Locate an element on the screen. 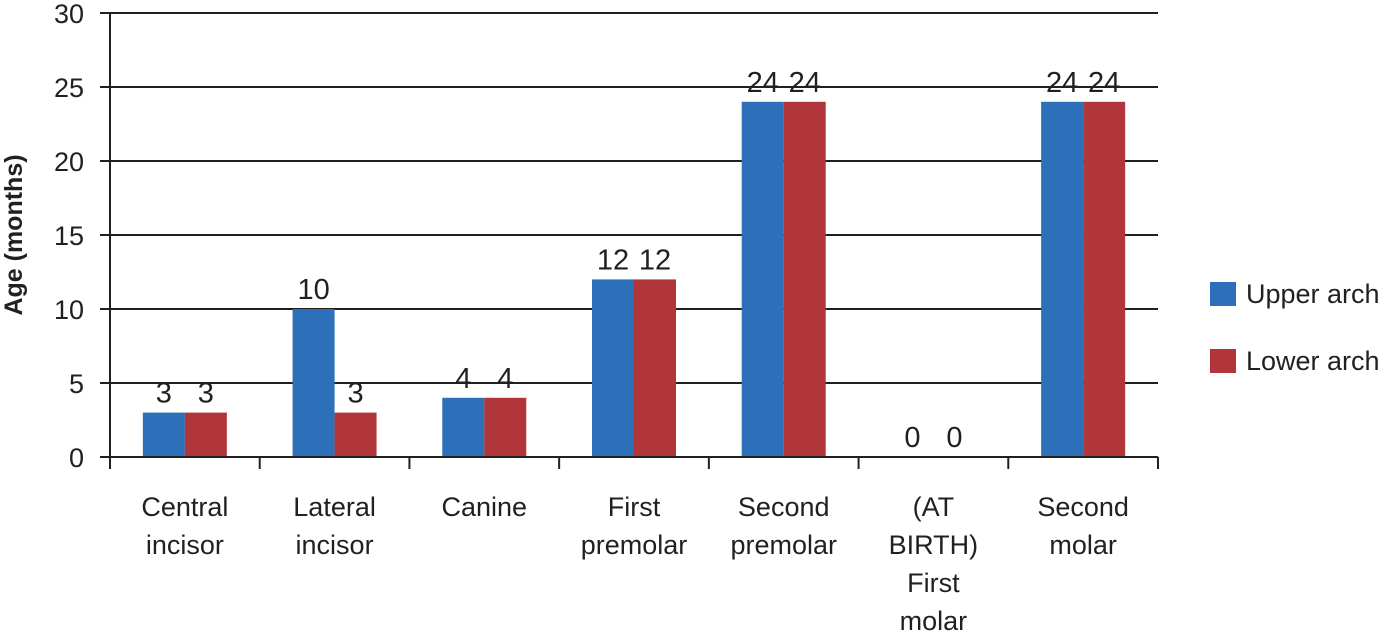 The width and height of the screenshot is (1391, 632). y-tick-label: 25 is located at coordinates (69, 88).